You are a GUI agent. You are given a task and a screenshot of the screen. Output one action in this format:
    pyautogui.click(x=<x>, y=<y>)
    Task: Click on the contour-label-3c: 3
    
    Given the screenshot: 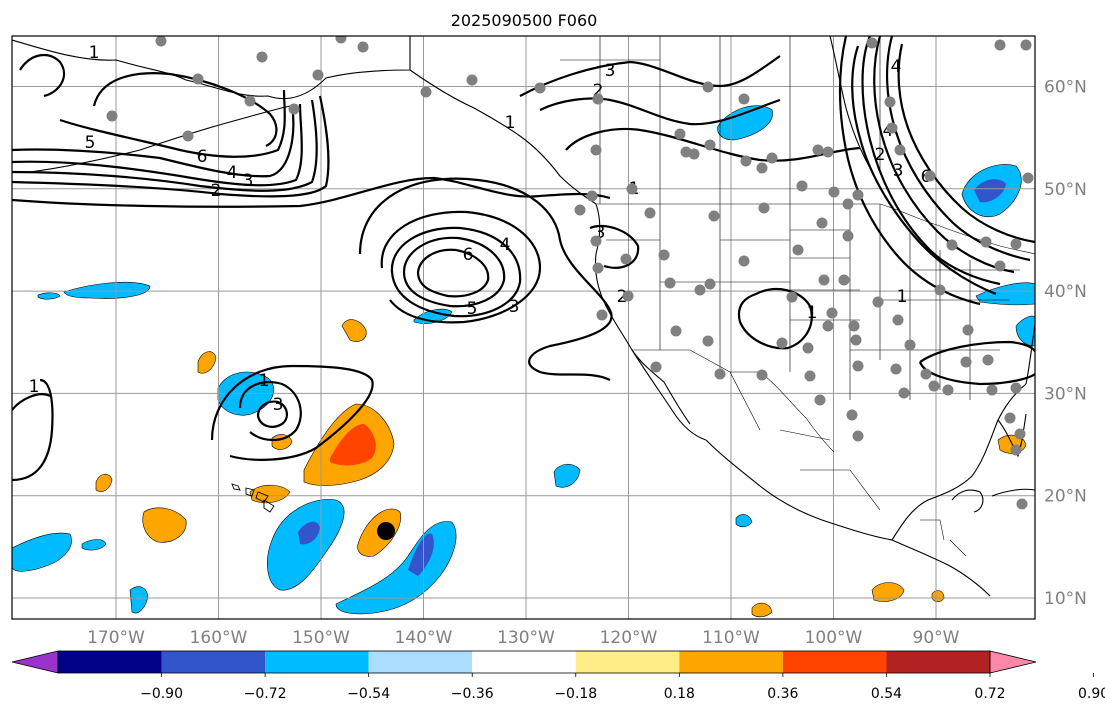 What is the action you would take?
    pyautogui.click(x=610, y=71)
    